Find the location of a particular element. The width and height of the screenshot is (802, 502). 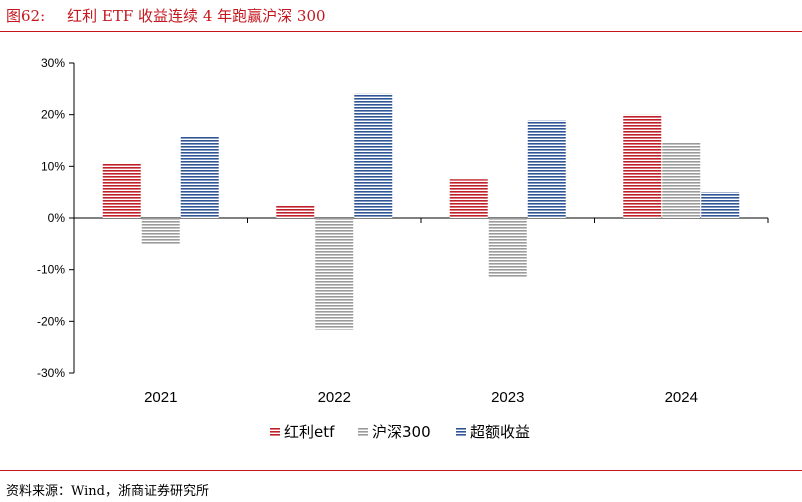

y-tick-label: -30% is located at coordinates (51, 373).